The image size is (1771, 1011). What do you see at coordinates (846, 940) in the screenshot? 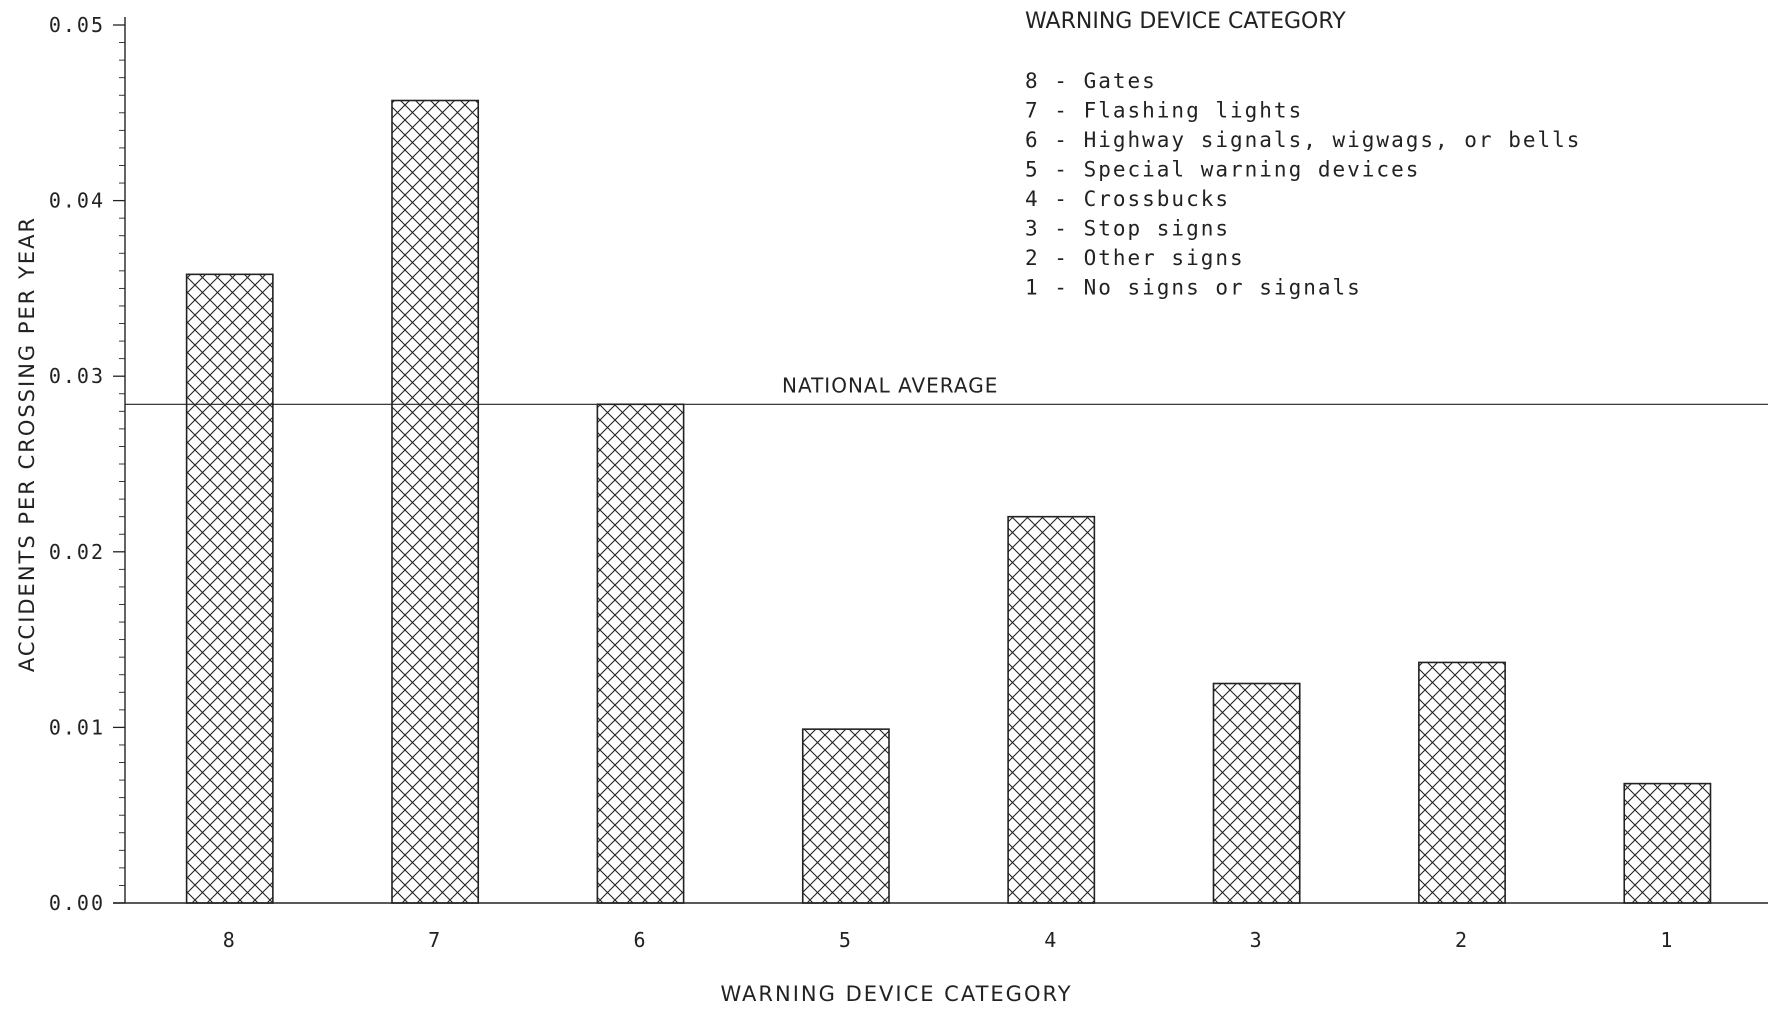
I see `x-tick-label: 5` at bounding box center [846, 940].